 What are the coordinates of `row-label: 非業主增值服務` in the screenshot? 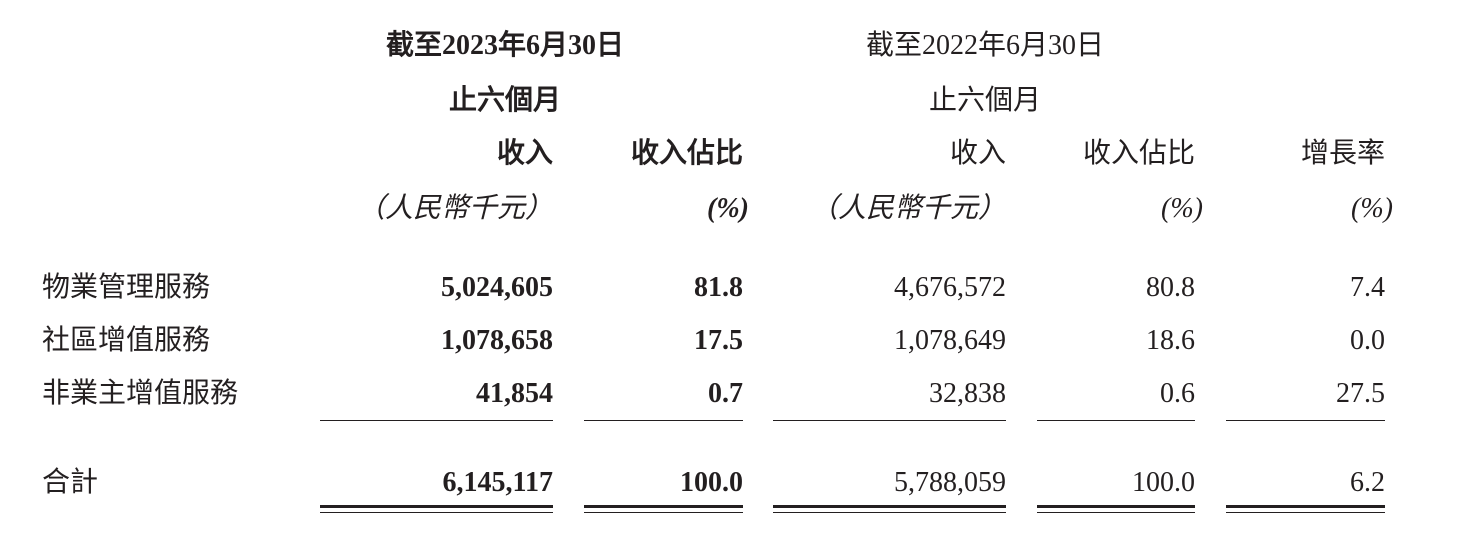 It's located at (140, 393).